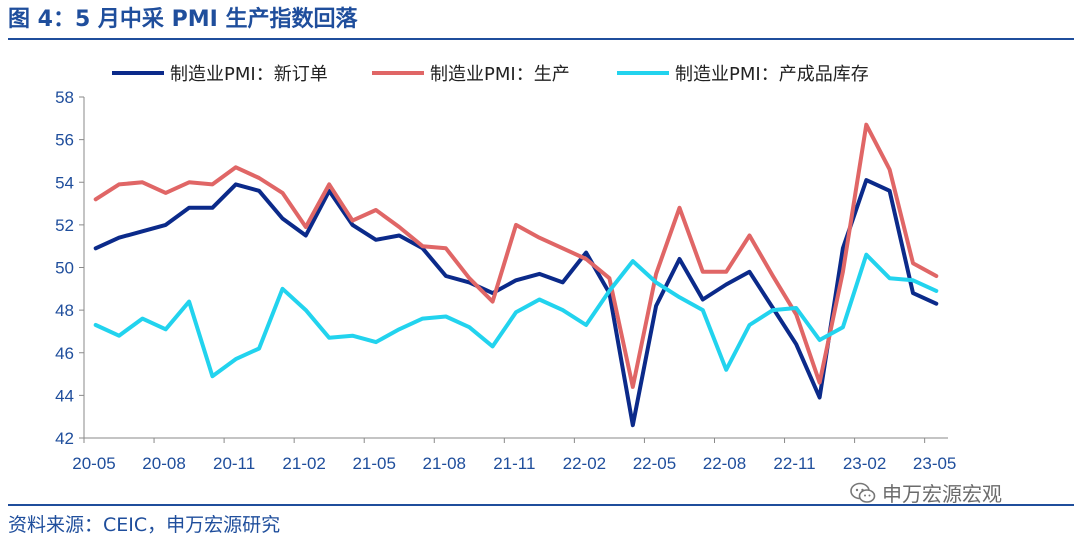  What do you see at coordinates (444, 463) in the screenshot?
I see `x-tick-label: 21-08` at bounding box center [444, 463].